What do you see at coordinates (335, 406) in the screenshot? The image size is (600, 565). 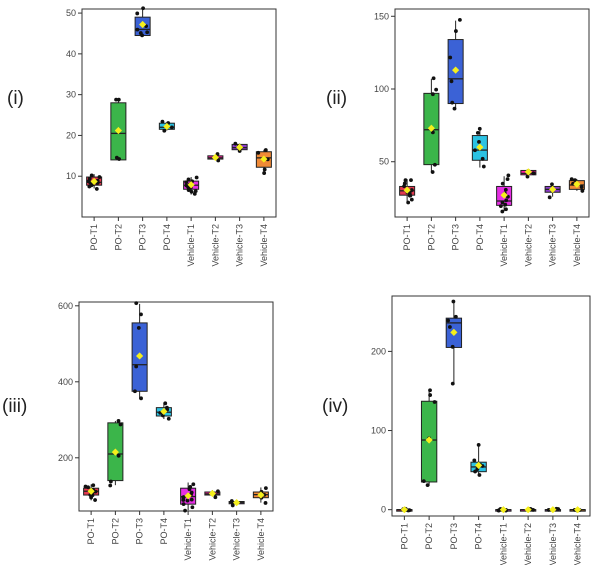 I see `panel-label-iv: (iv)` at bounding box center [335, 406].